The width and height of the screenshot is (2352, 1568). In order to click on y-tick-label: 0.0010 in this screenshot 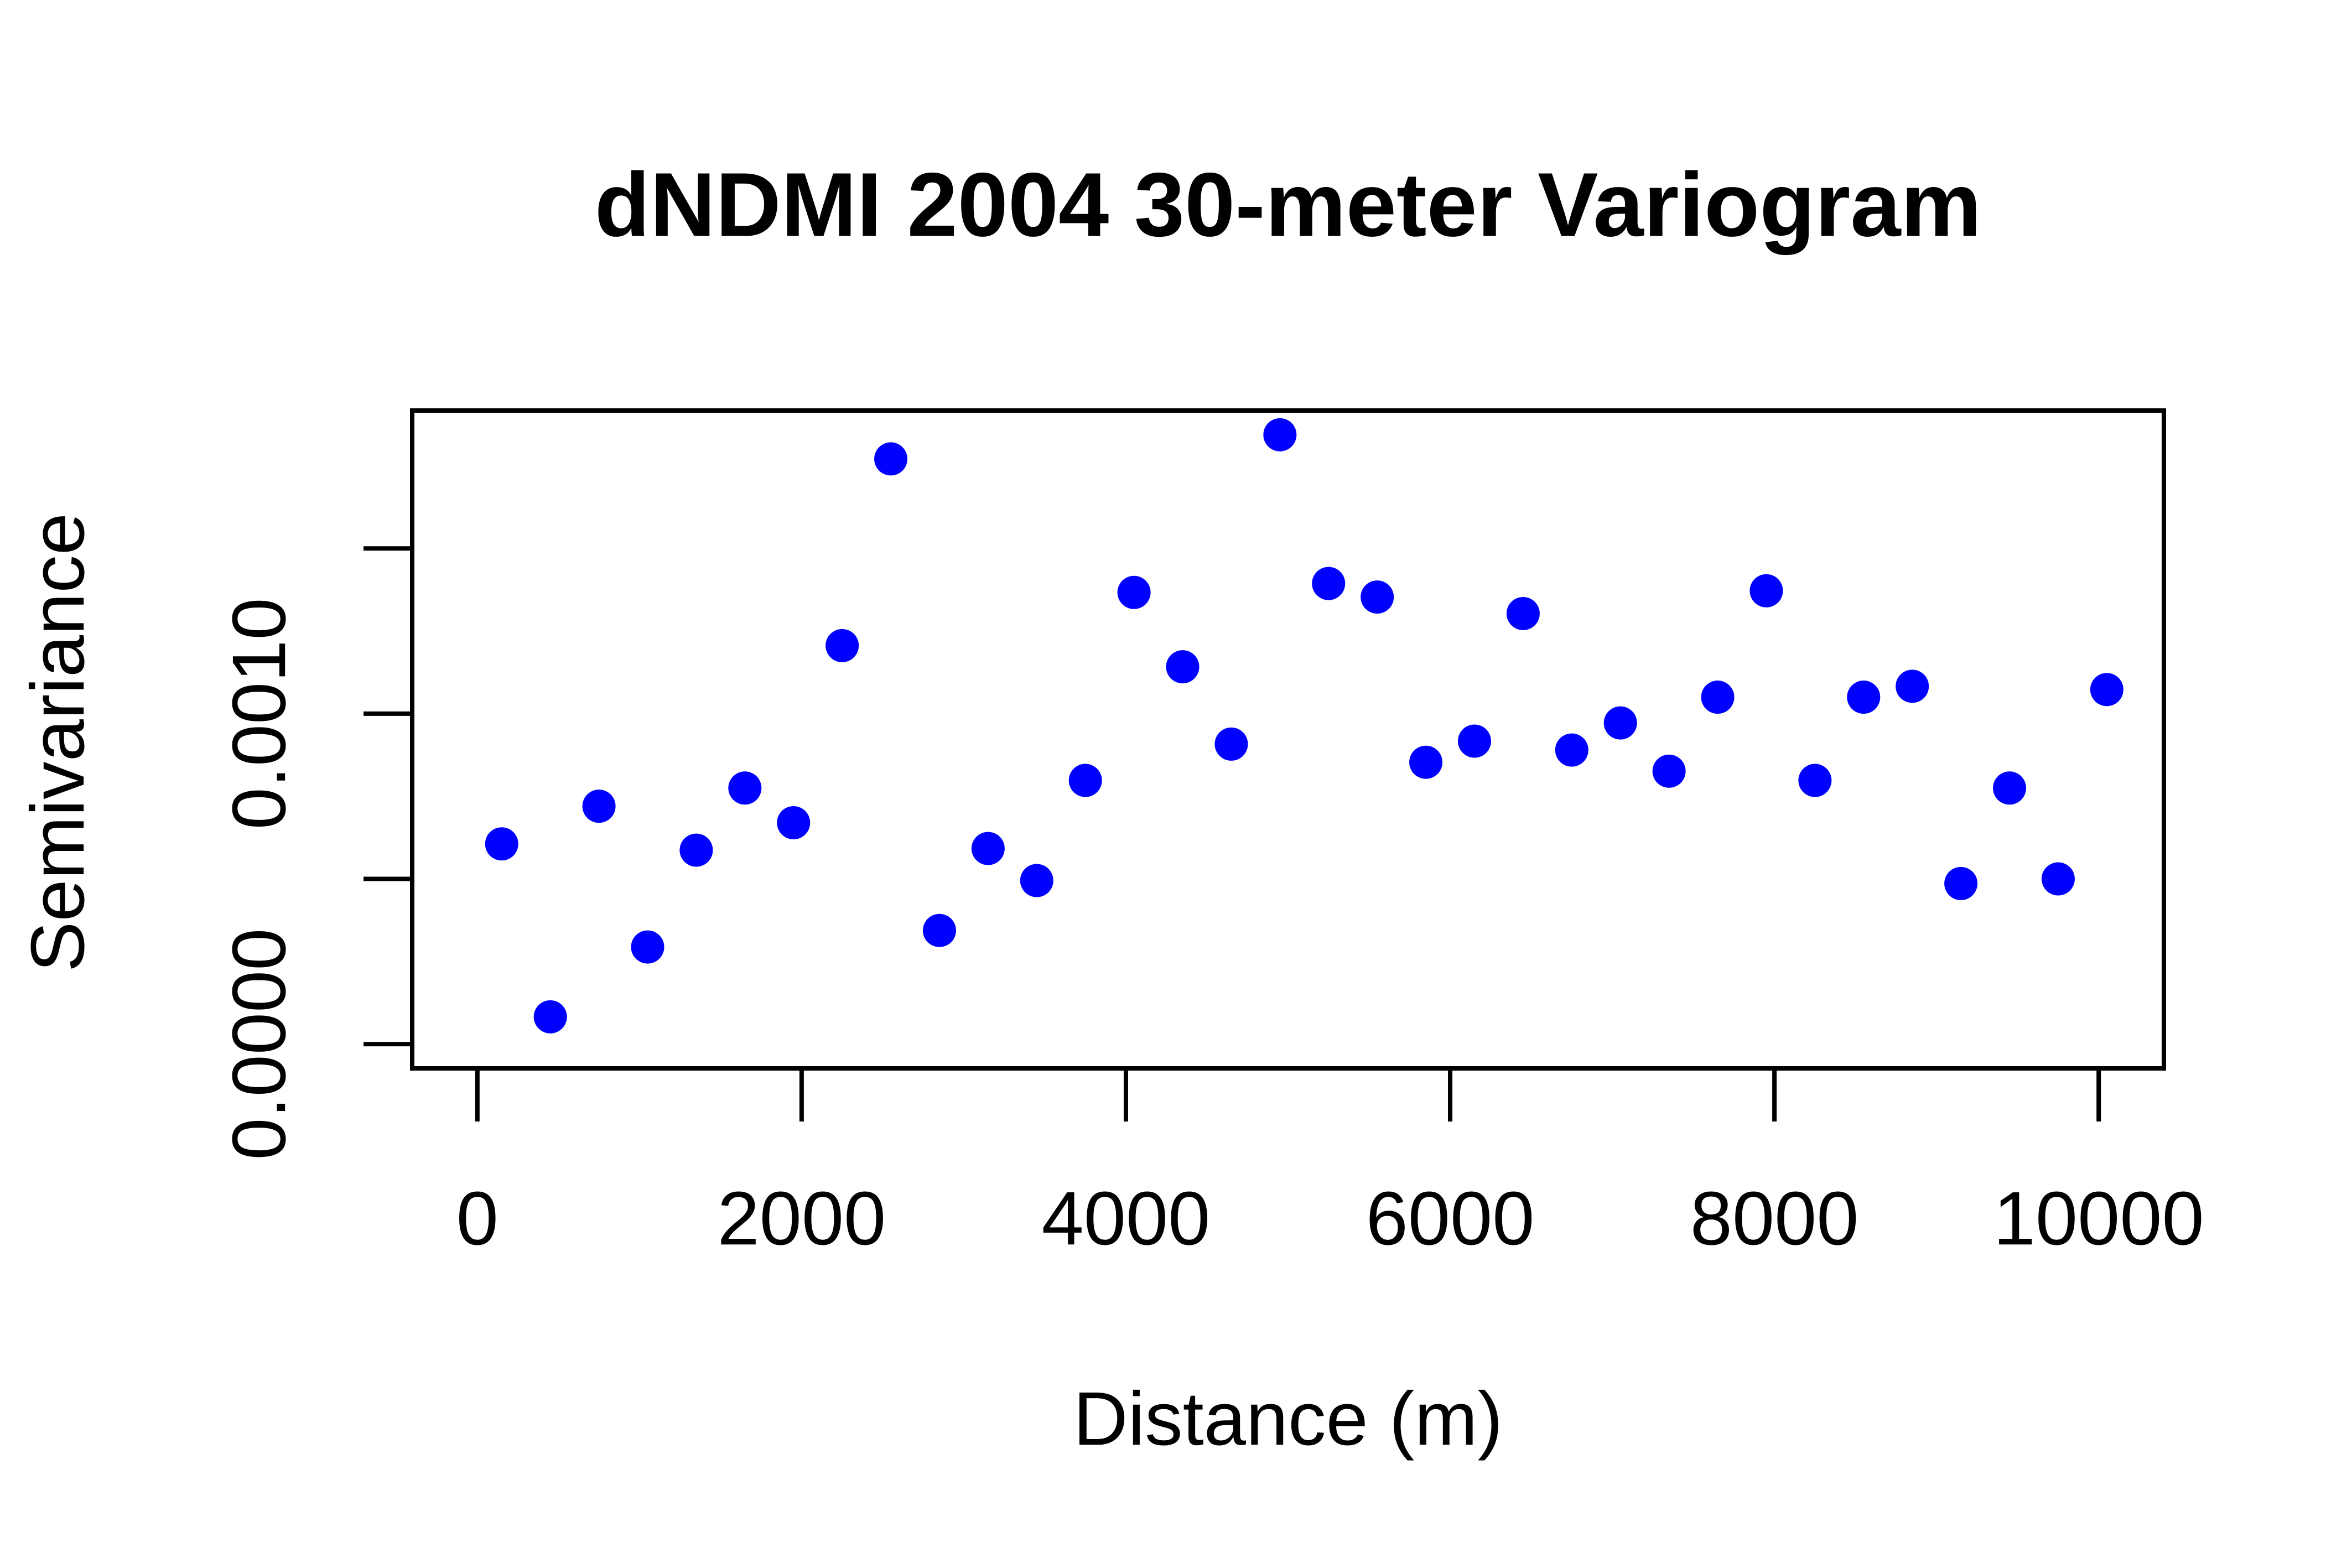, I will do `click(259, 714)`.